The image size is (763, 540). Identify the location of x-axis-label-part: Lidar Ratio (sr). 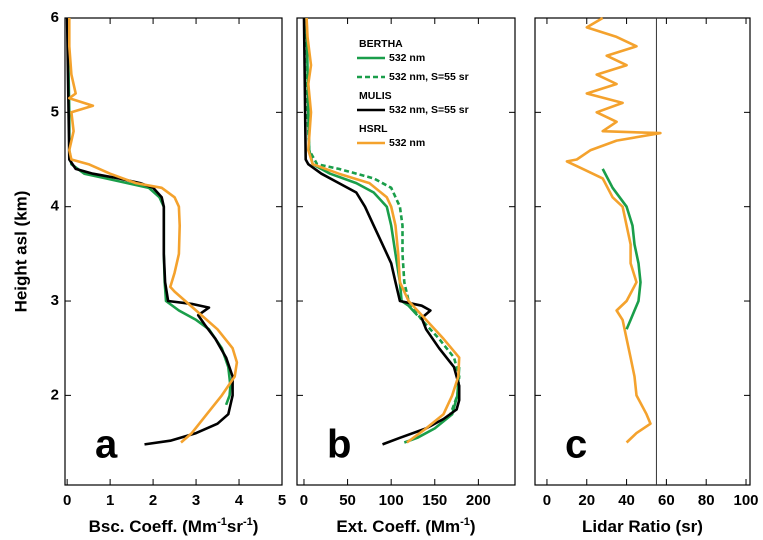
(642, 526).